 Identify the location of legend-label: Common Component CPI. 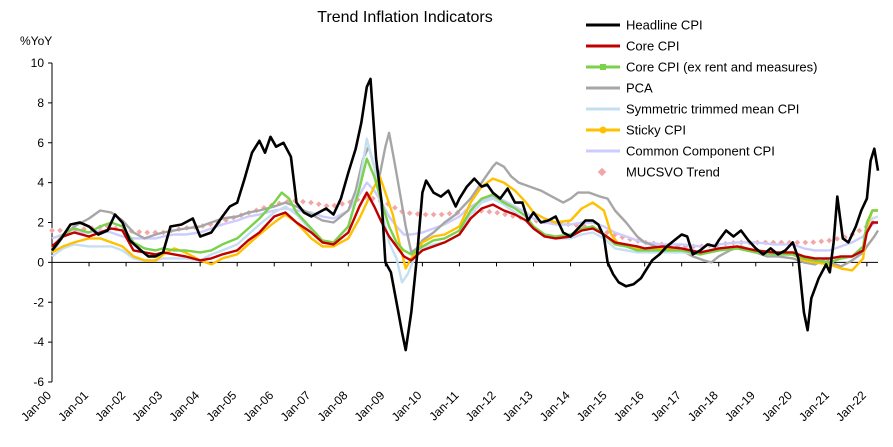
(700, 151).